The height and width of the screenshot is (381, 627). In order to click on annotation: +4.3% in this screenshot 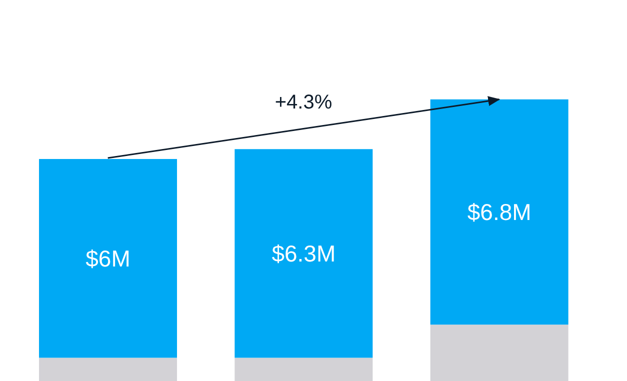, I will do `click(303, 103)`.